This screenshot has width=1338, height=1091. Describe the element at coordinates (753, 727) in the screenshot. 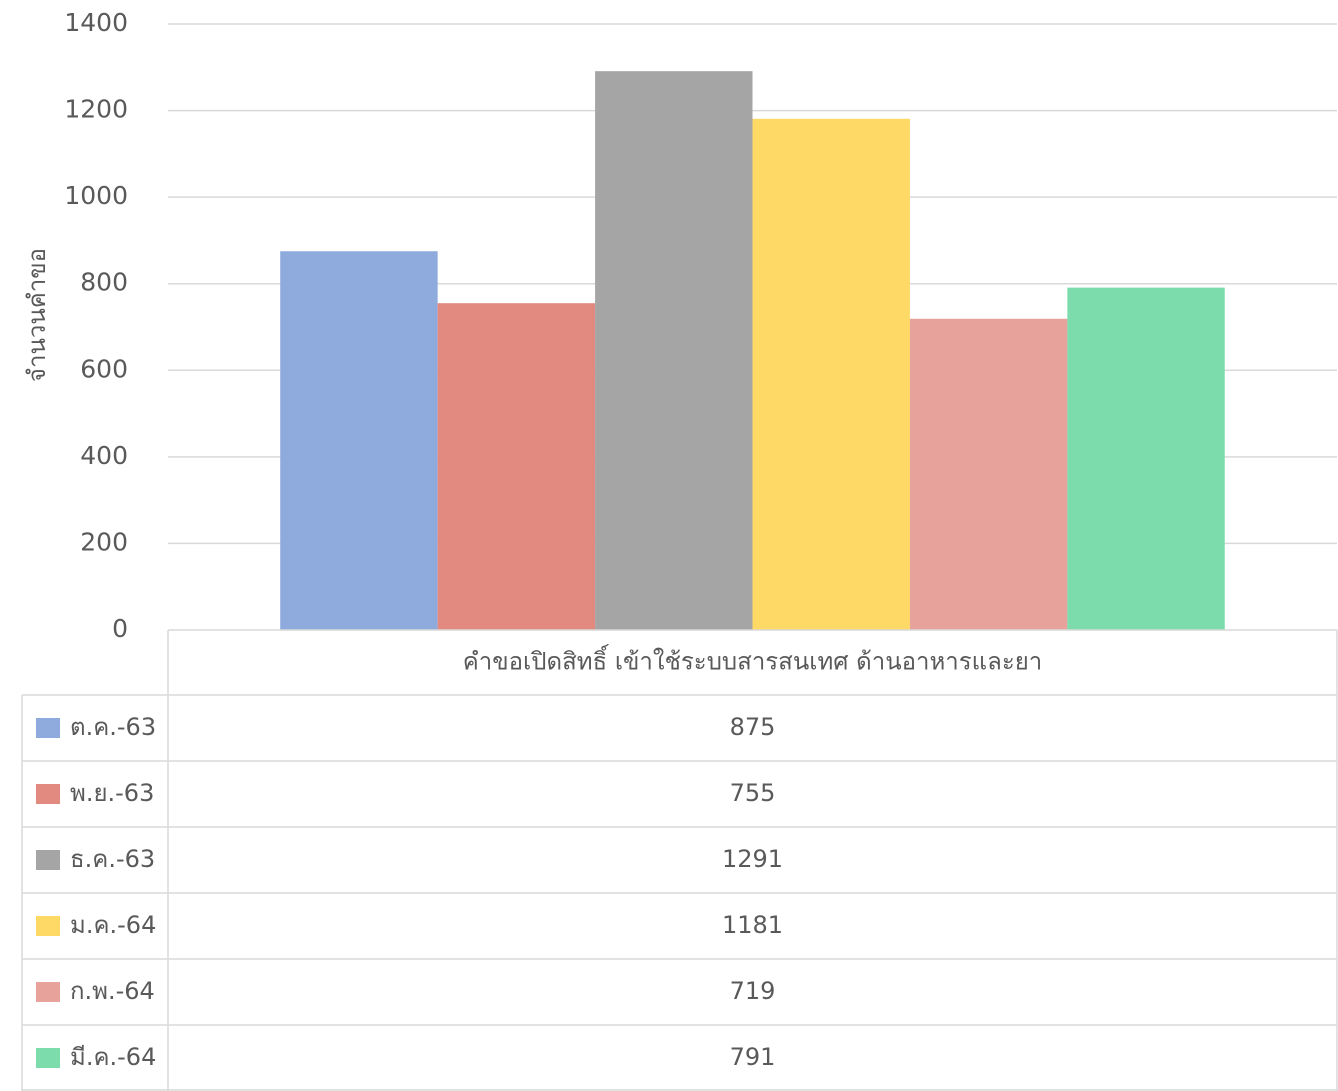

I see `table-value: 875` at that location.